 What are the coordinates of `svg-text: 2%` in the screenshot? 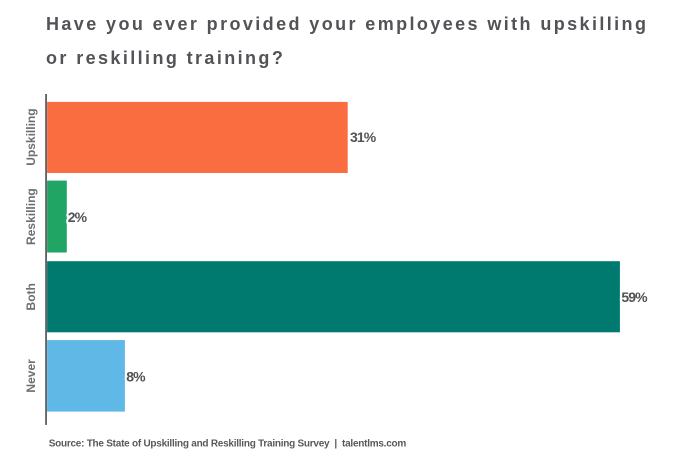 It's located at (78, 217).